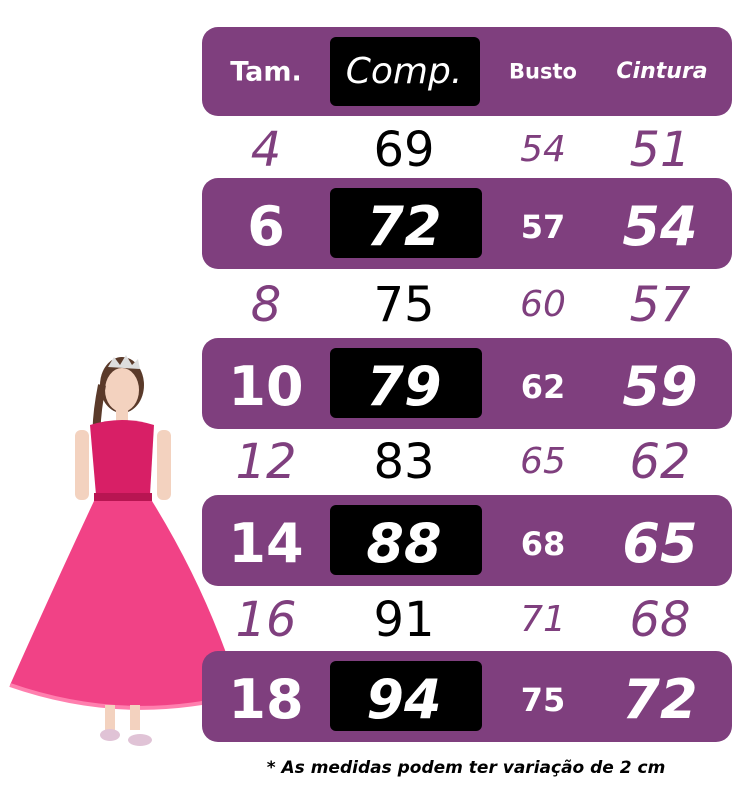 The image size is (737, 788). Describe the element at coordinates (404, 620) in the screenshot. I see `cell-length: 91` at that location.